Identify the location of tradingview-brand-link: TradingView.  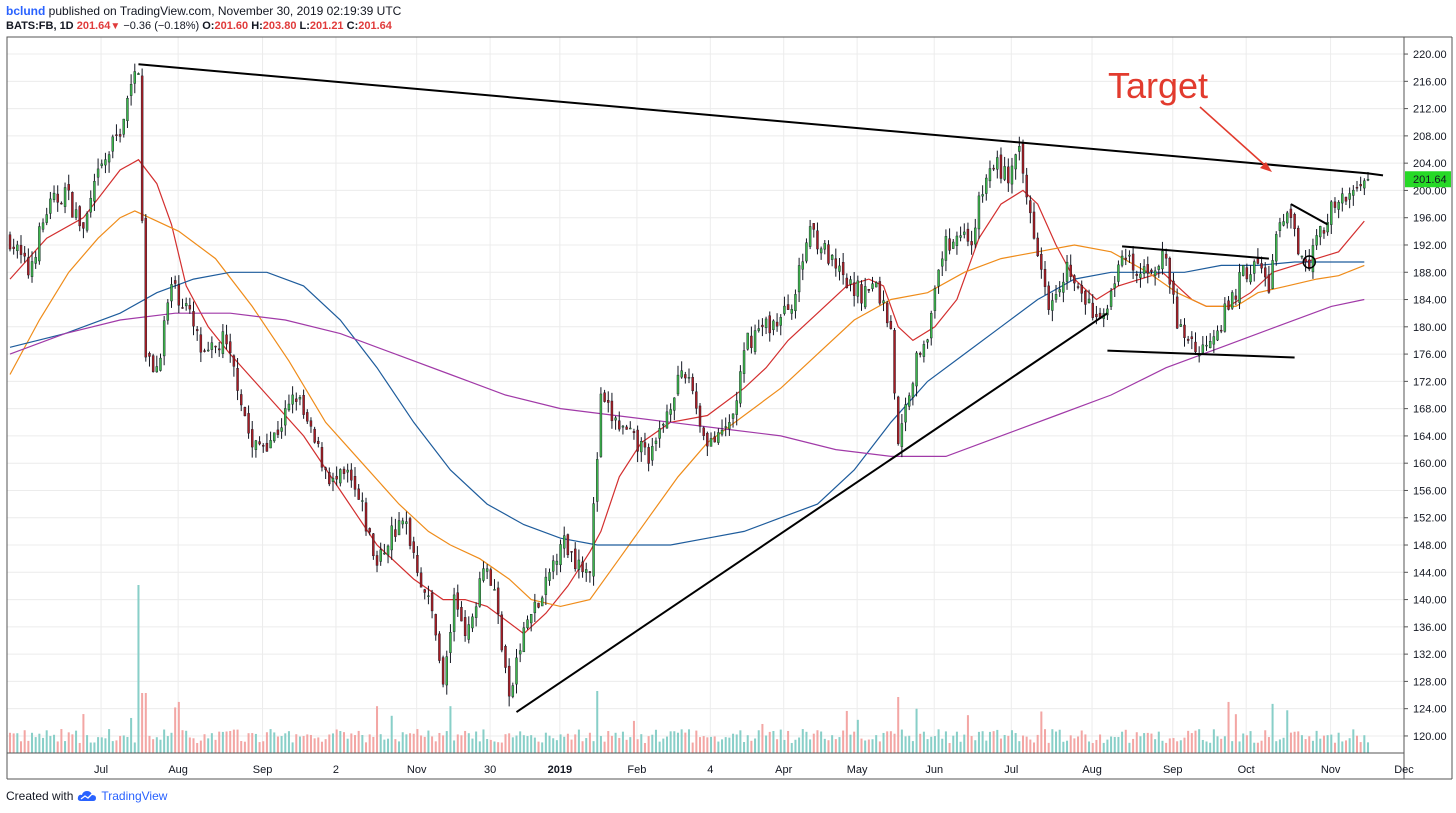
(134, 796).